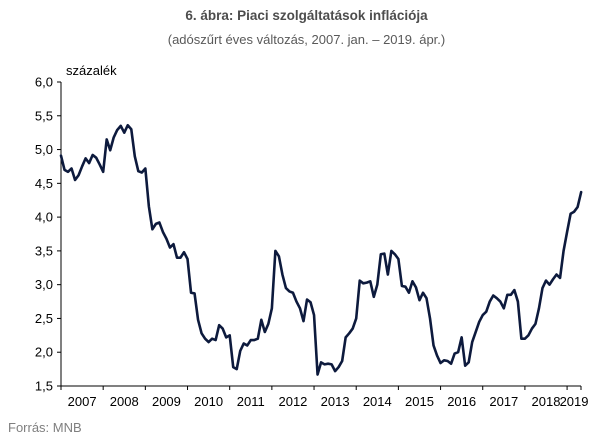 This screenshot has width=613, height=446. What do you see at coordinates (461, 401) in the screenshot?
I see `x-tick-label: 2016` at bounding box center [461, 401].